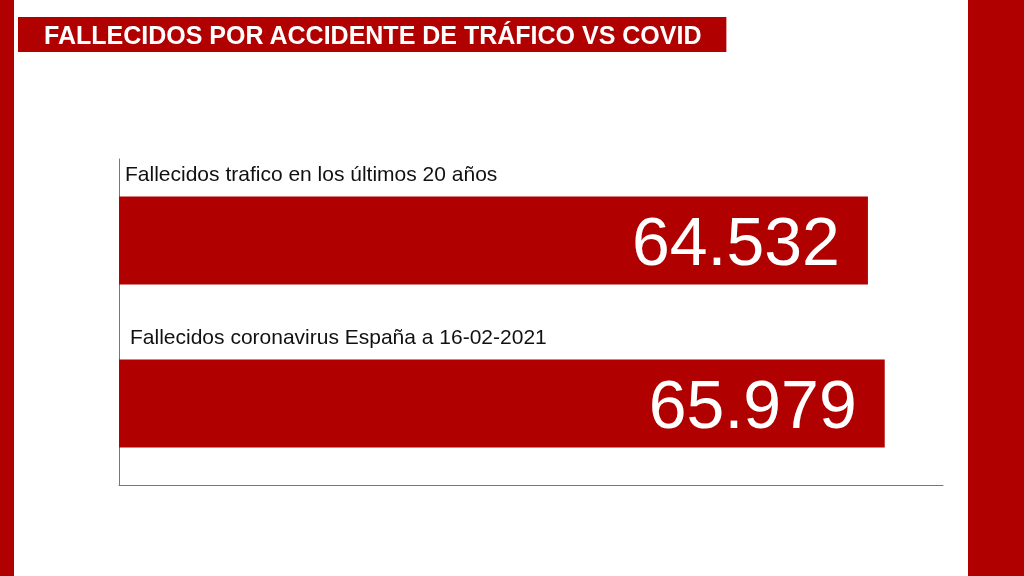 Image resolution: width=1024 pixels, height=576 pixels. Describe the element at coordinates (752, 403) in the screenshot. I see `data-label: 65.979` at that location.